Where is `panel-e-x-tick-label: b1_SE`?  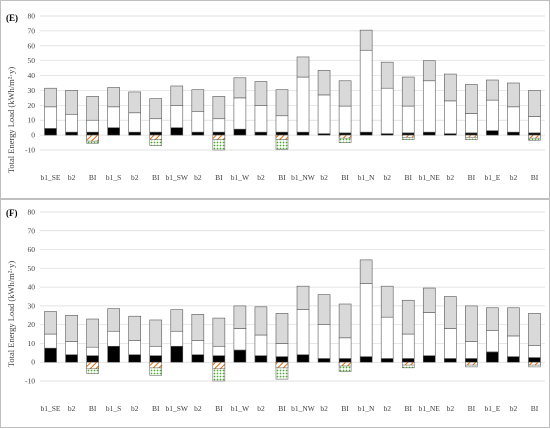
panel-e-x-tick-label: b1_SE is located at coordinates (51, 177).